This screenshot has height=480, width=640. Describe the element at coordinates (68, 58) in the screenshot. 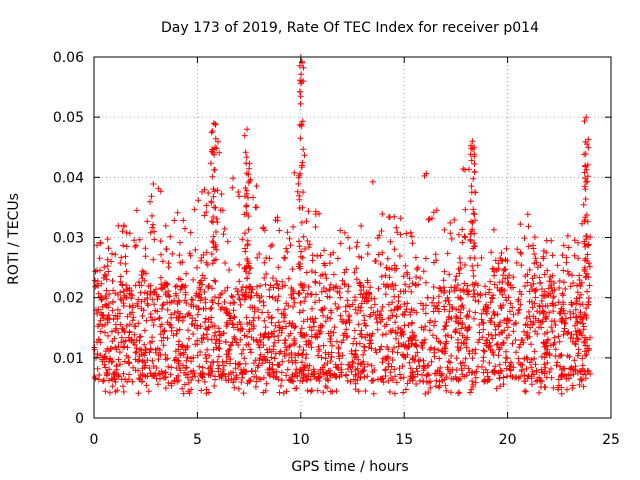

I see `y-tick-label: 0.06` at that location.